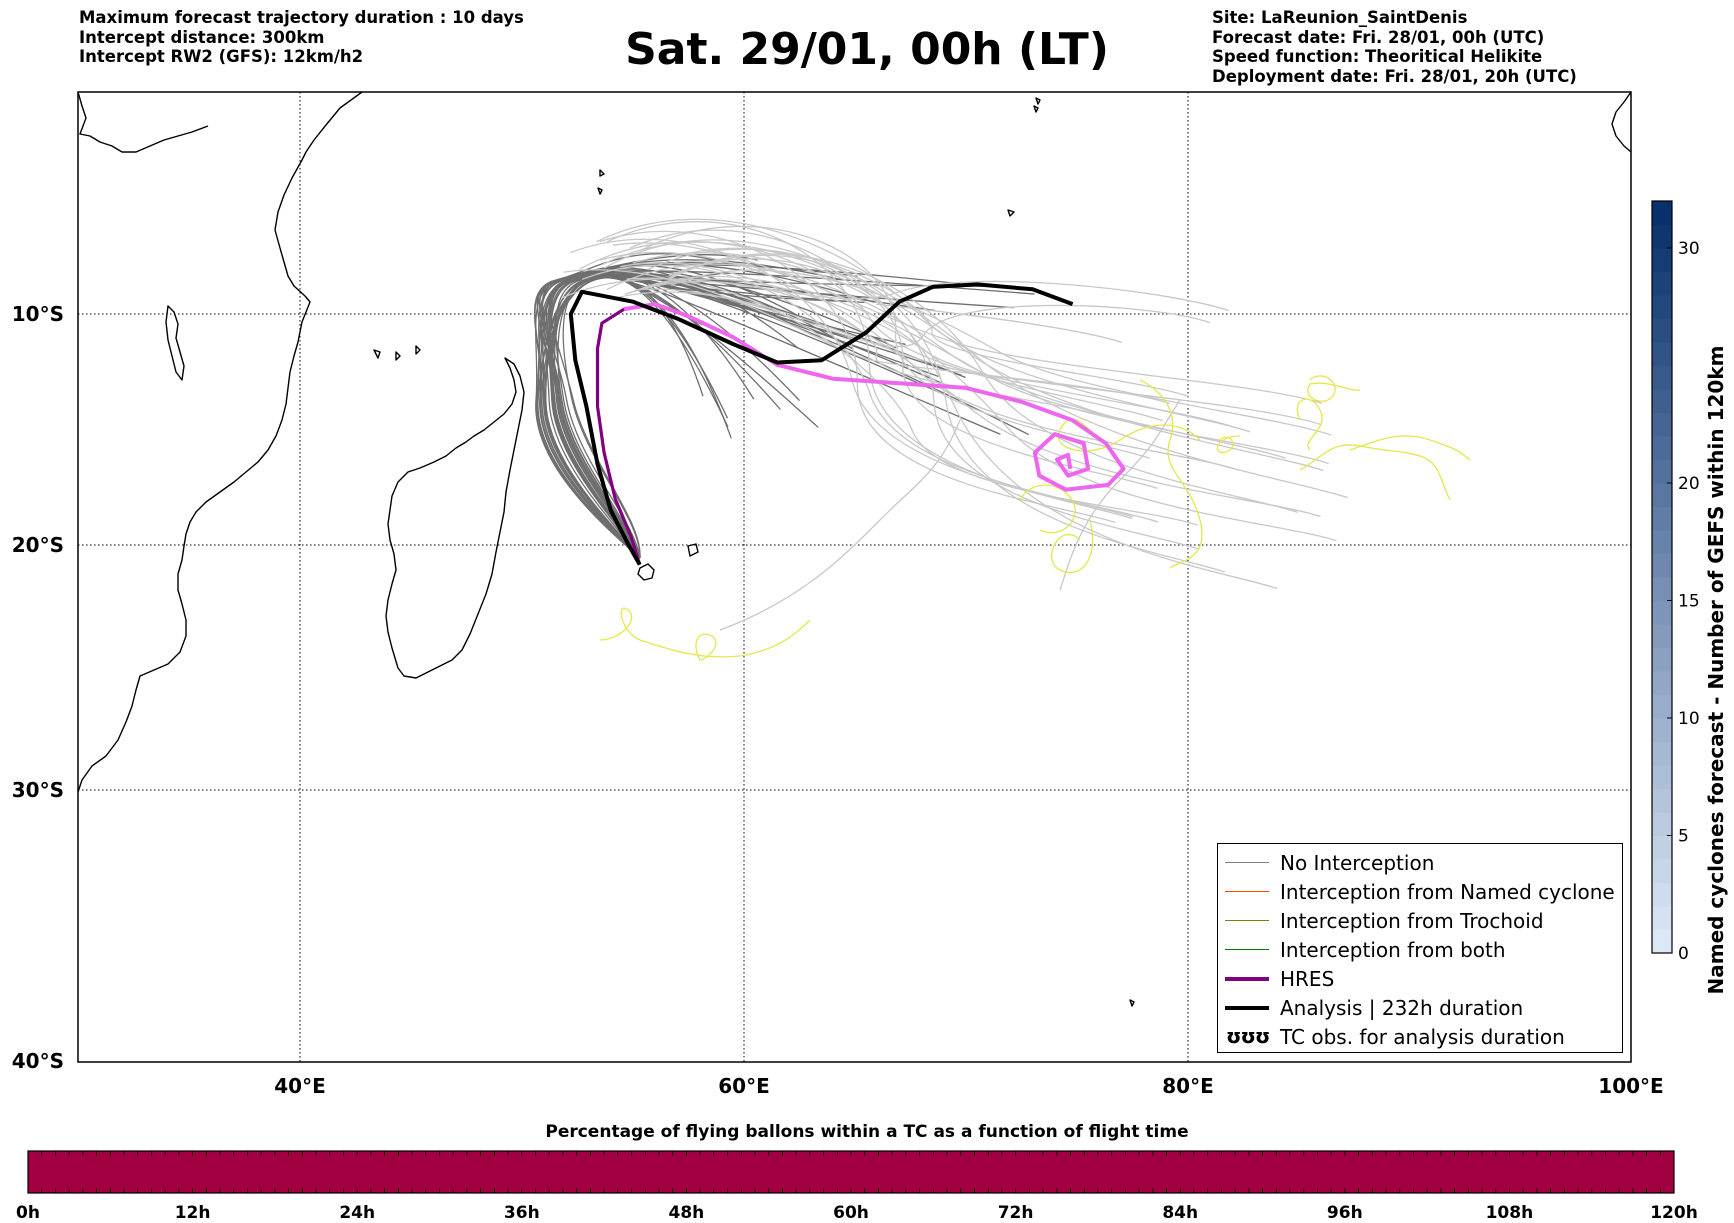  Describe the element at coordinates (1420, 1008) in the screenshot. I see `legend-item-analysis: Analysis | 232h duration` at that location.